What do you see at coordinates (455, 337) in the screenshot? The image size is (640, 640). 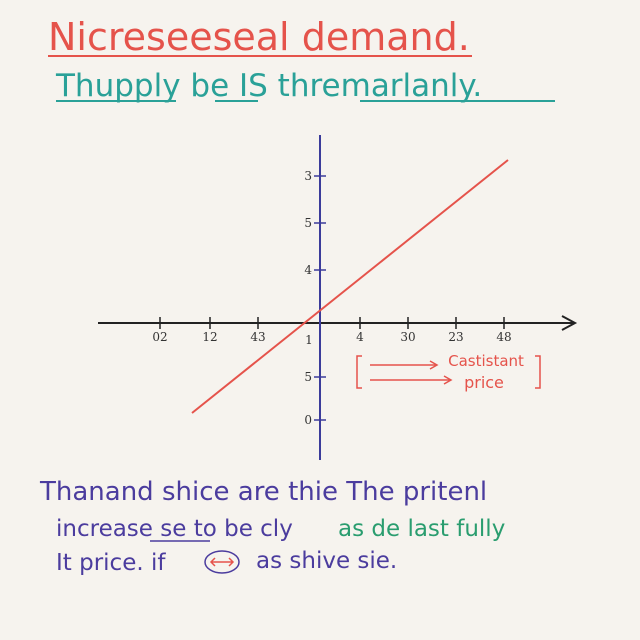 I see `x-tick-label: 23` at bounding box center [455, 337].